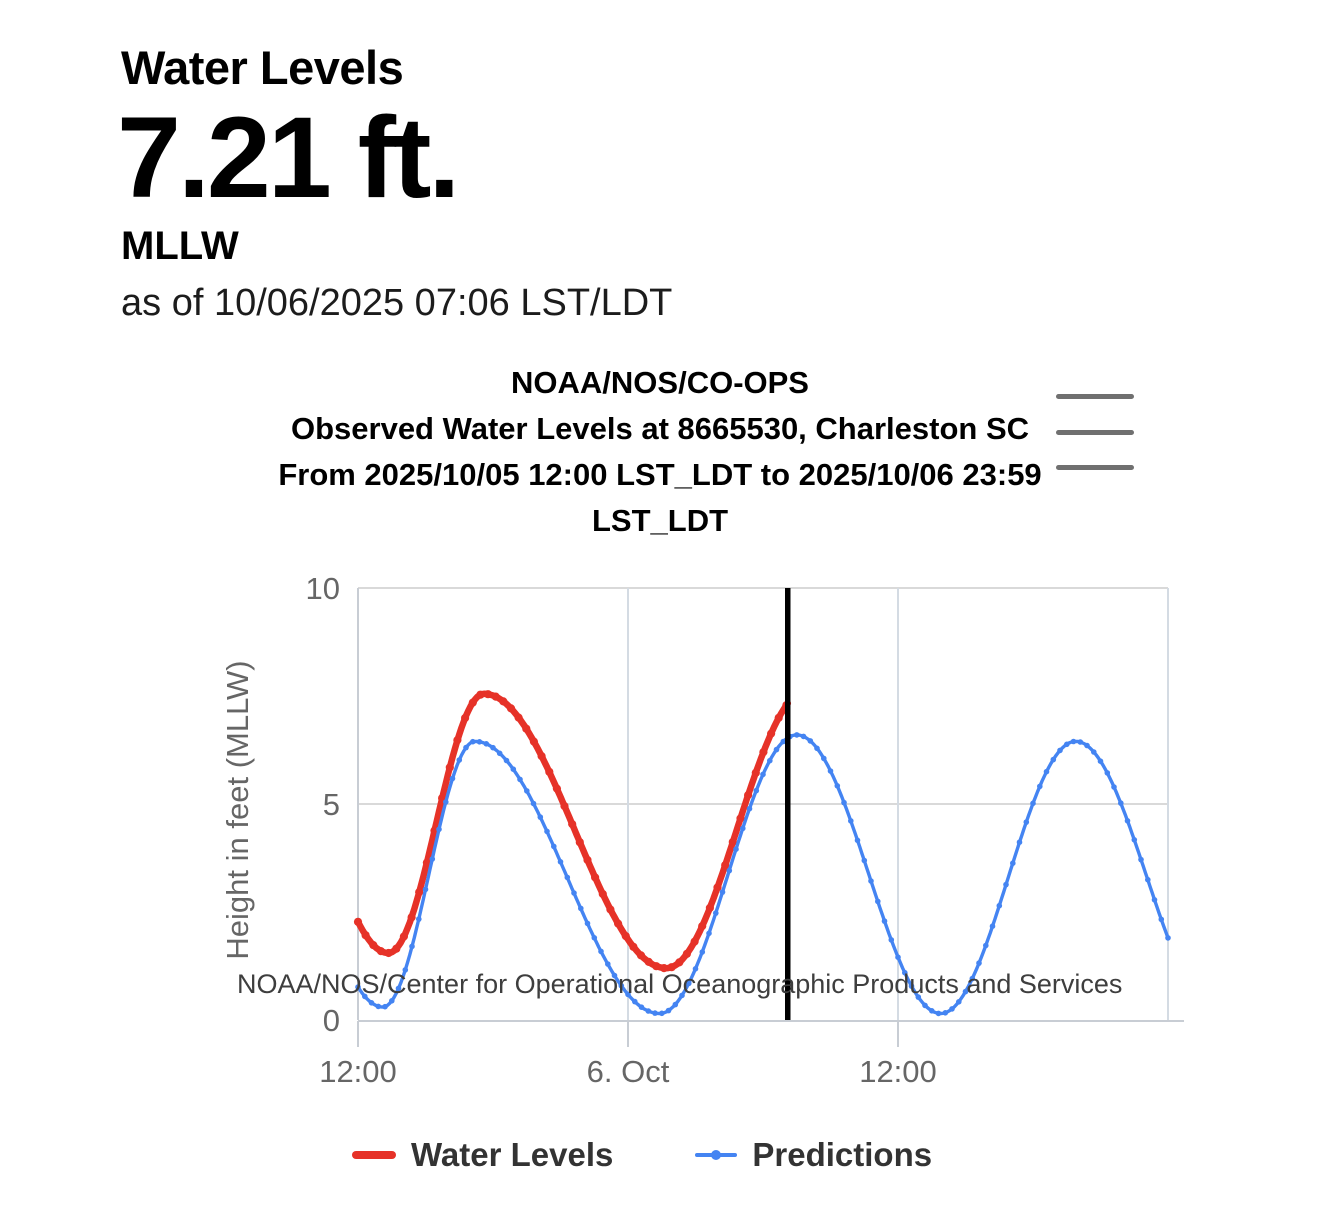 The height and width of the screenshot is (1217, 1320). Describe the element at coordinates (716, 1155) in the screenshot. I see `predictions-line-swatch-icon` at that location.